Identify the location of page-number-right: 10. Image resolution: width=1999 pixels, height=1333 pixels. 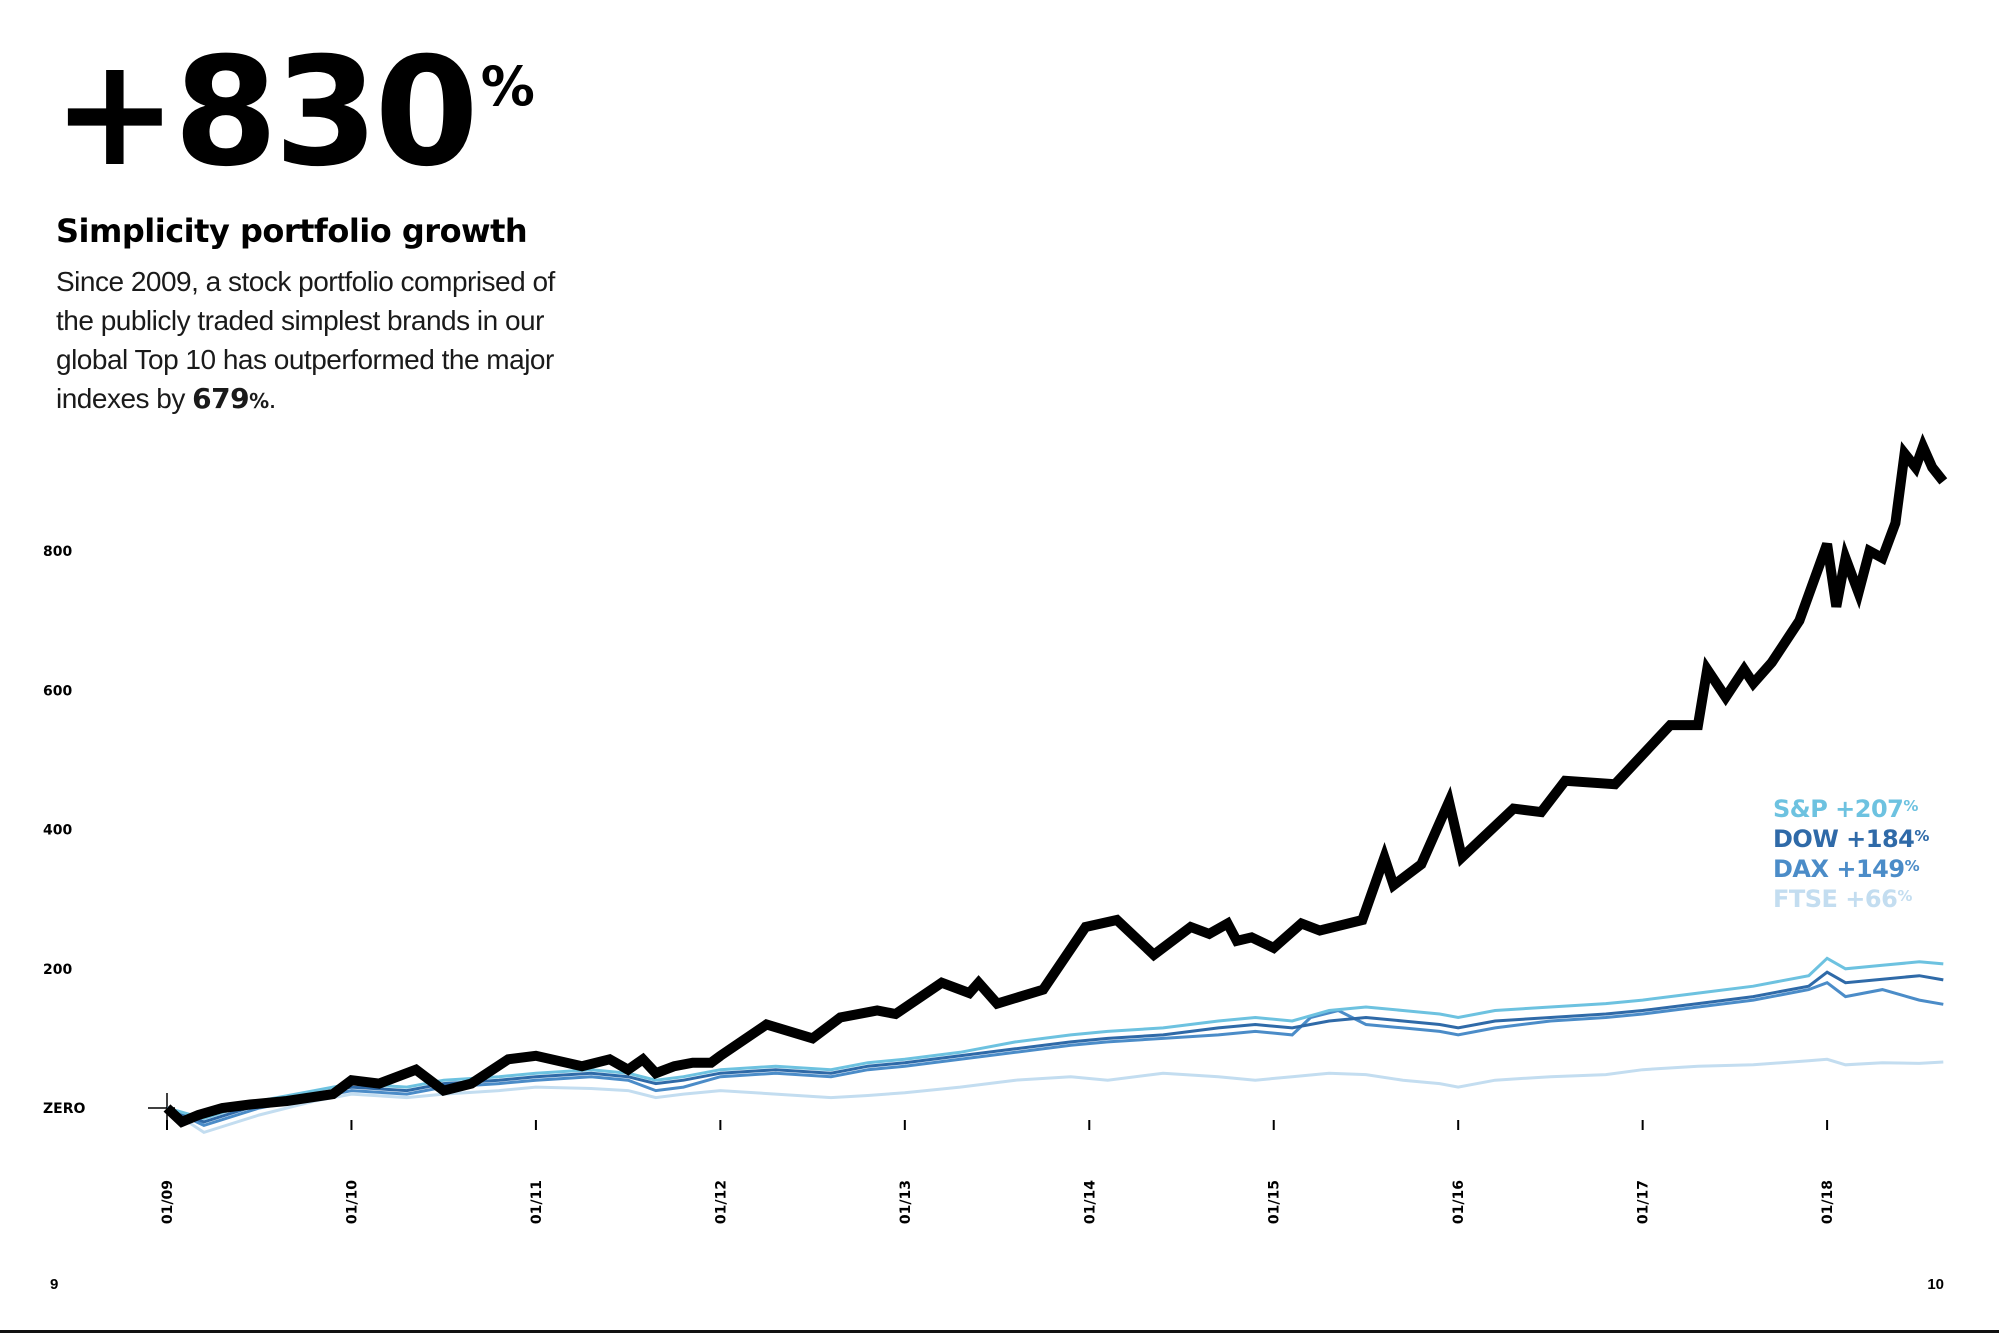
(1935, 1284).